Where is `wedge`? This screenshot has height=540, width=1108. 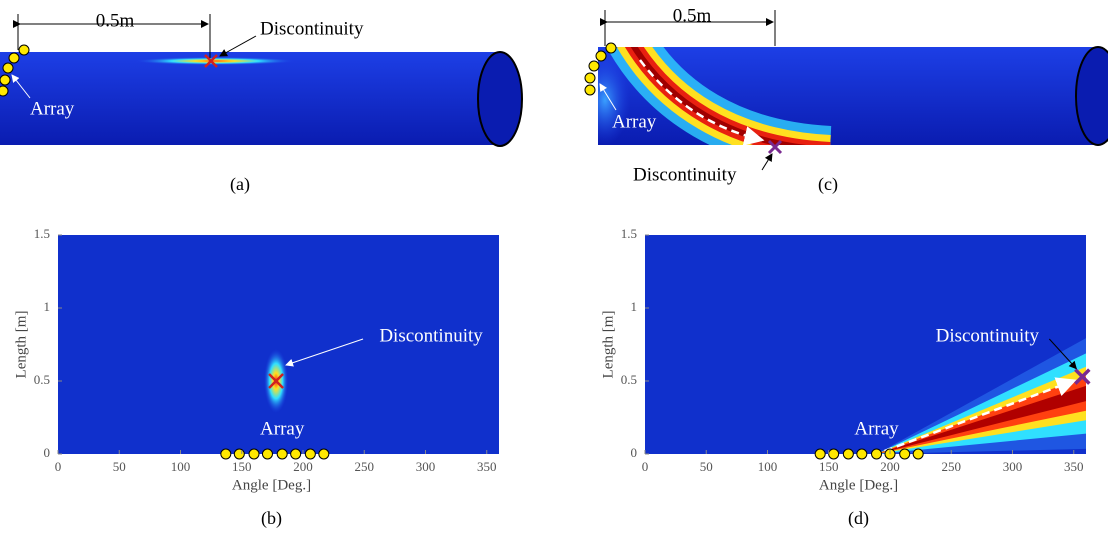 wedge is located at coordinates (981, 396).